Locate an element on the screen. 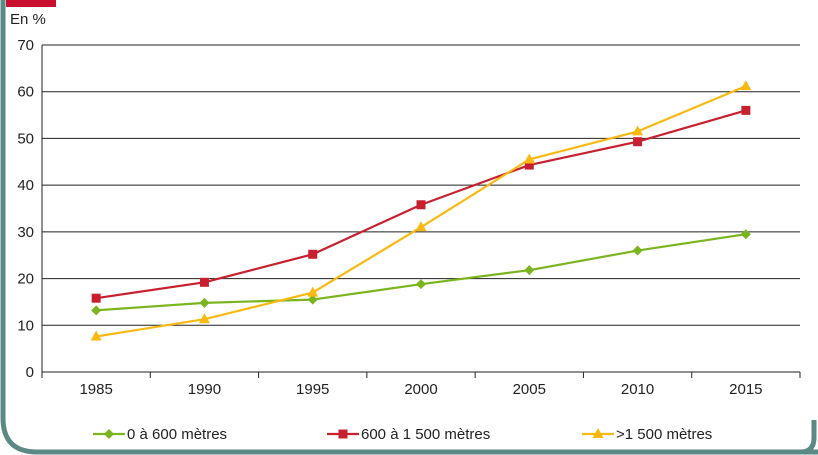  data-point-s0-1985 is located at coordinates (96, 310).